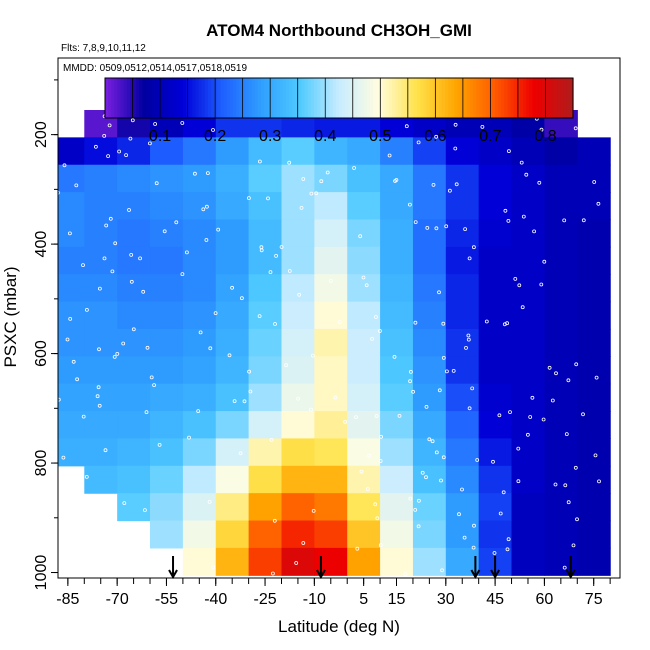  I want to click on mmdd-label: MMDD: 0509,0512,0514,0517,0518,0519, so click(155, 68).